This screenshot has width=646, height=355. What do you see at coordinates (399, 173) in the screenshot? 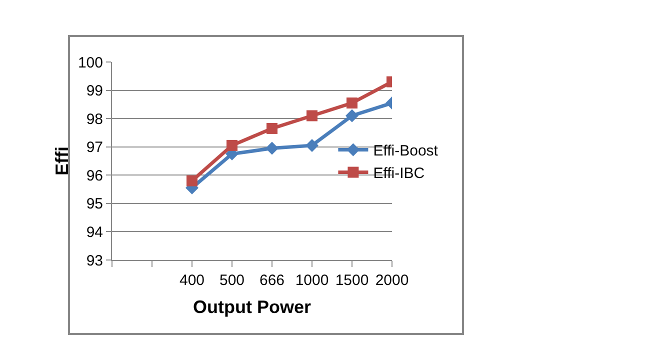
I see `legend-label: Effi-IBC` at bounding box center [399, 173].